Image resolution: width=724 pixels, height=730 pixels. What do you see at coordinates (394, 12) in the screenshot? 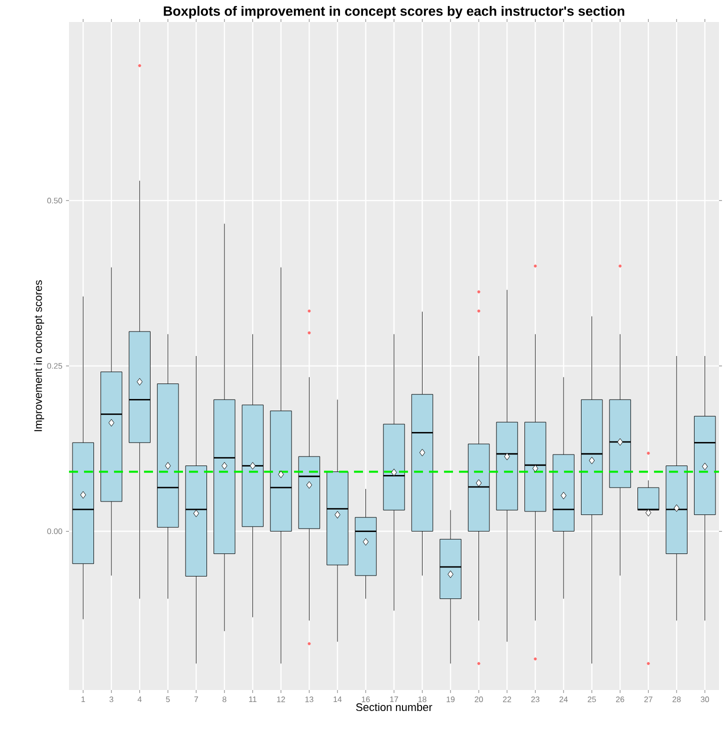
I see `chart-title: Boxplots of improvement in concept scores by each instructor's section` at bounding box center [394, 12].